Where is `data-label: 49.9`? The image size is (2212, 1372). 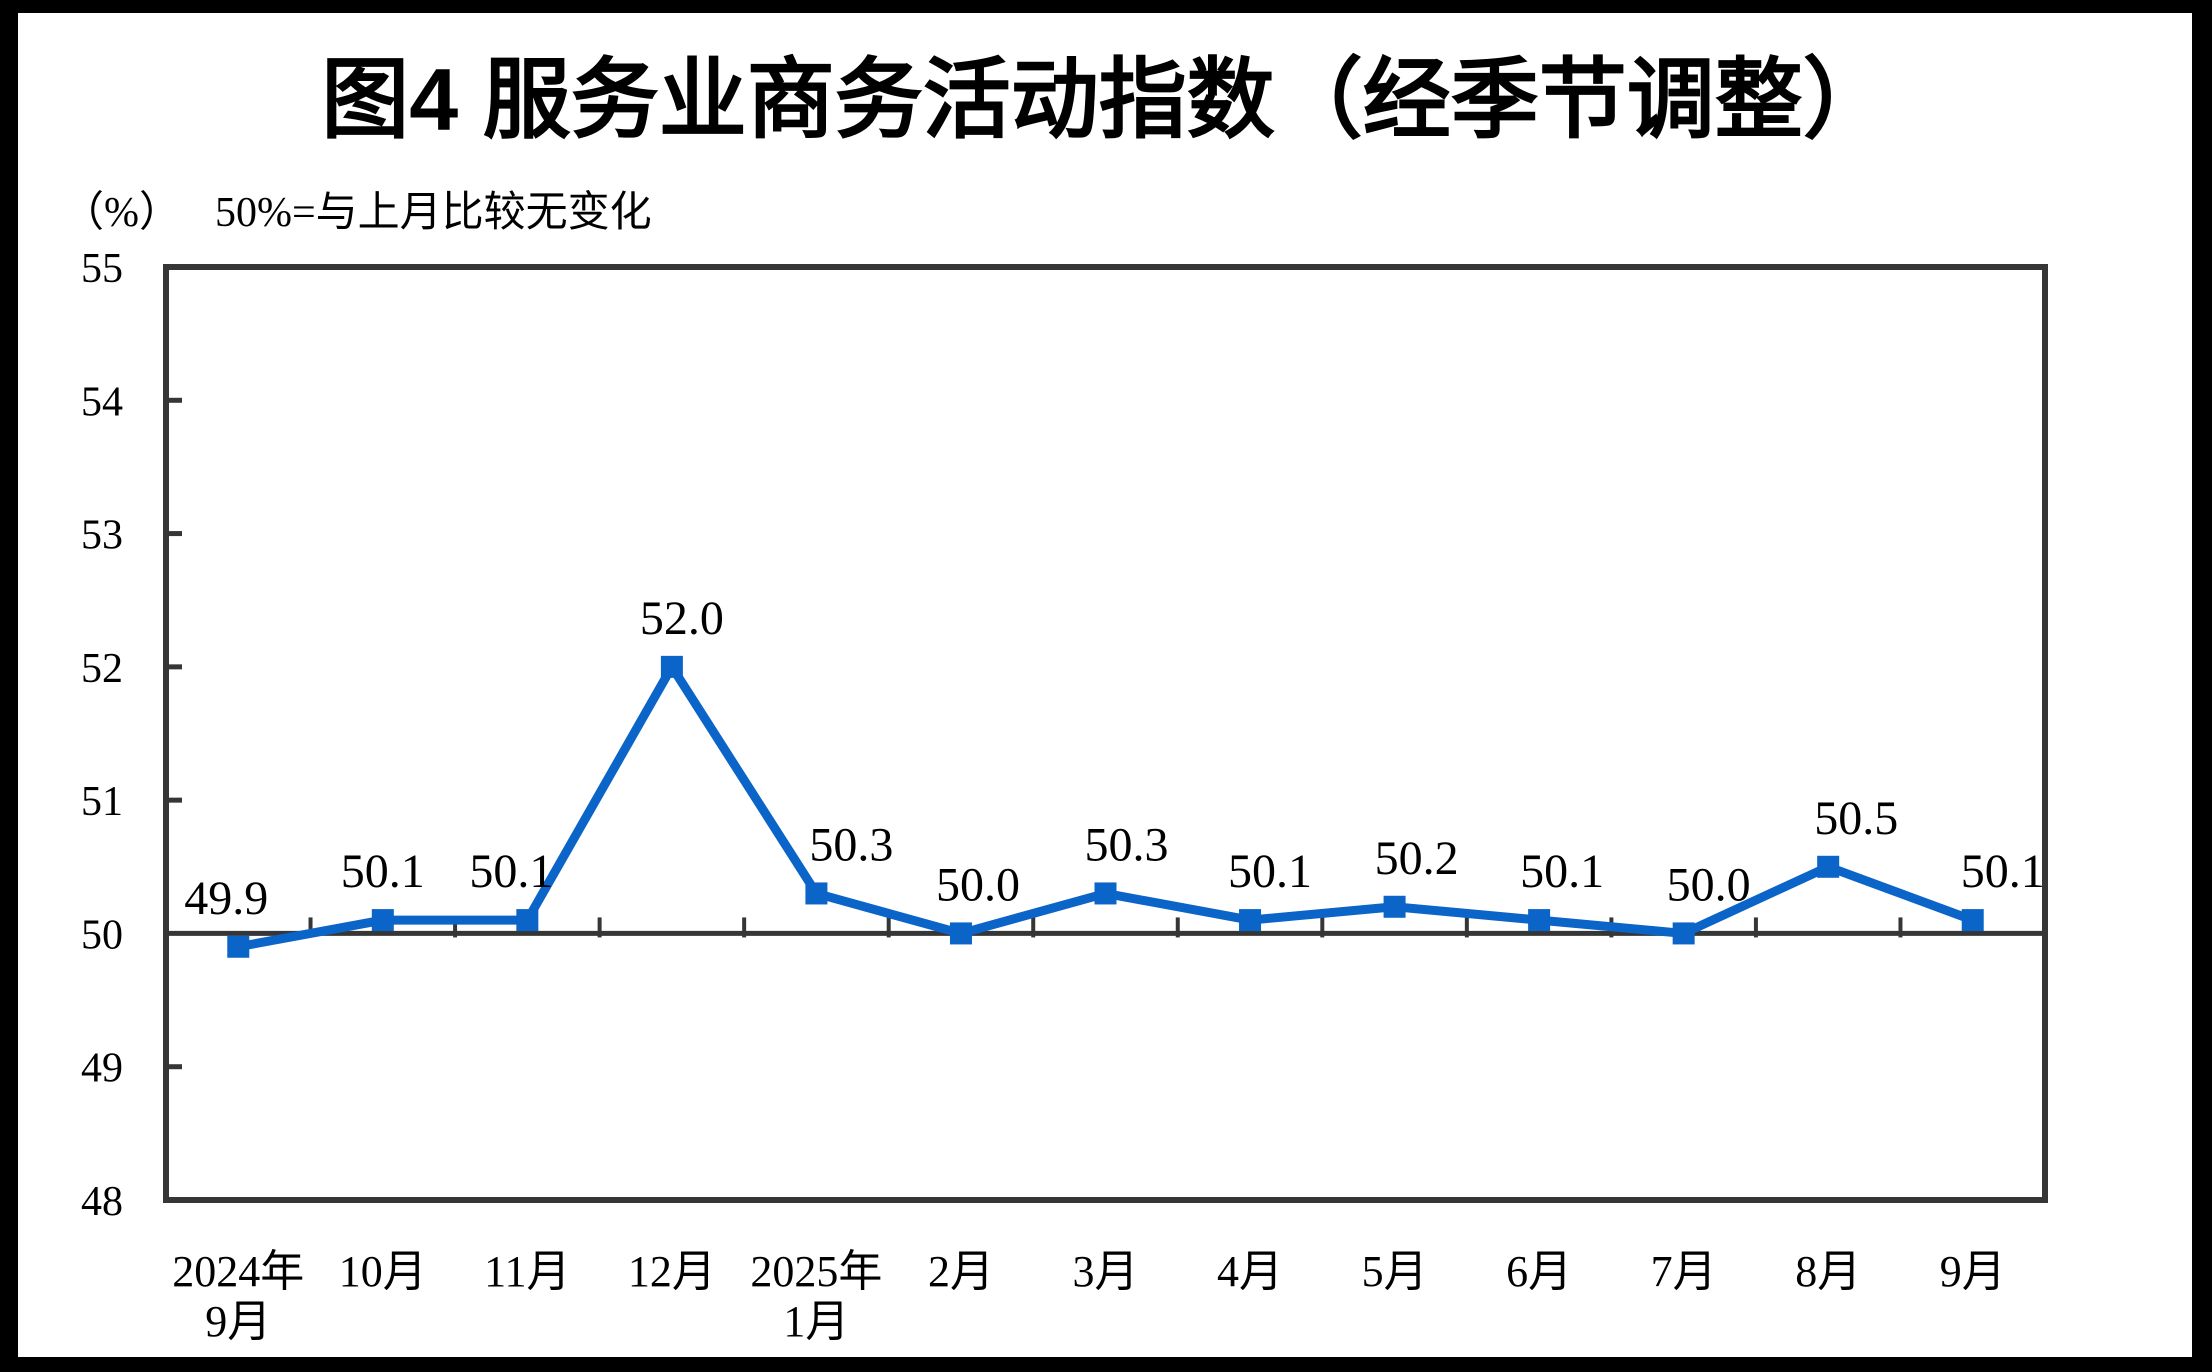 data-label: 49.9 is located at coordinates (226, 898).